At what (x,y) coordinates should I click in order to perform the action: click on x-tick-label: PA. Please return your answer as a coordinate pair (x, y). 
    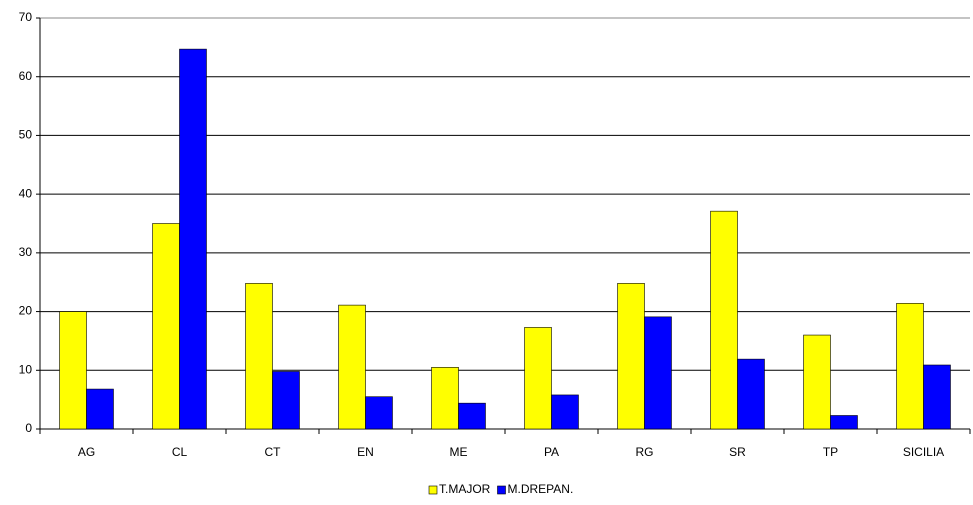
    Looking at the image, I should click on (551, 452).